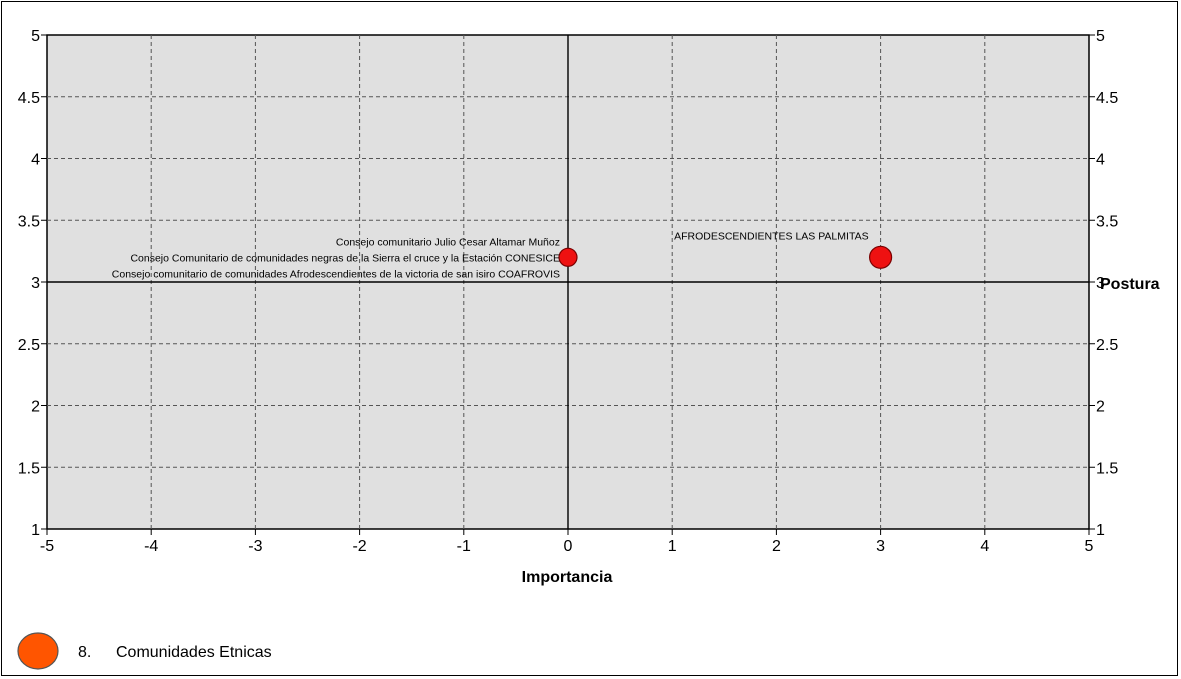 The width and height of the screenshot is (1181, 679). I want to click on x-tick-label: -3, so click(255, 546).